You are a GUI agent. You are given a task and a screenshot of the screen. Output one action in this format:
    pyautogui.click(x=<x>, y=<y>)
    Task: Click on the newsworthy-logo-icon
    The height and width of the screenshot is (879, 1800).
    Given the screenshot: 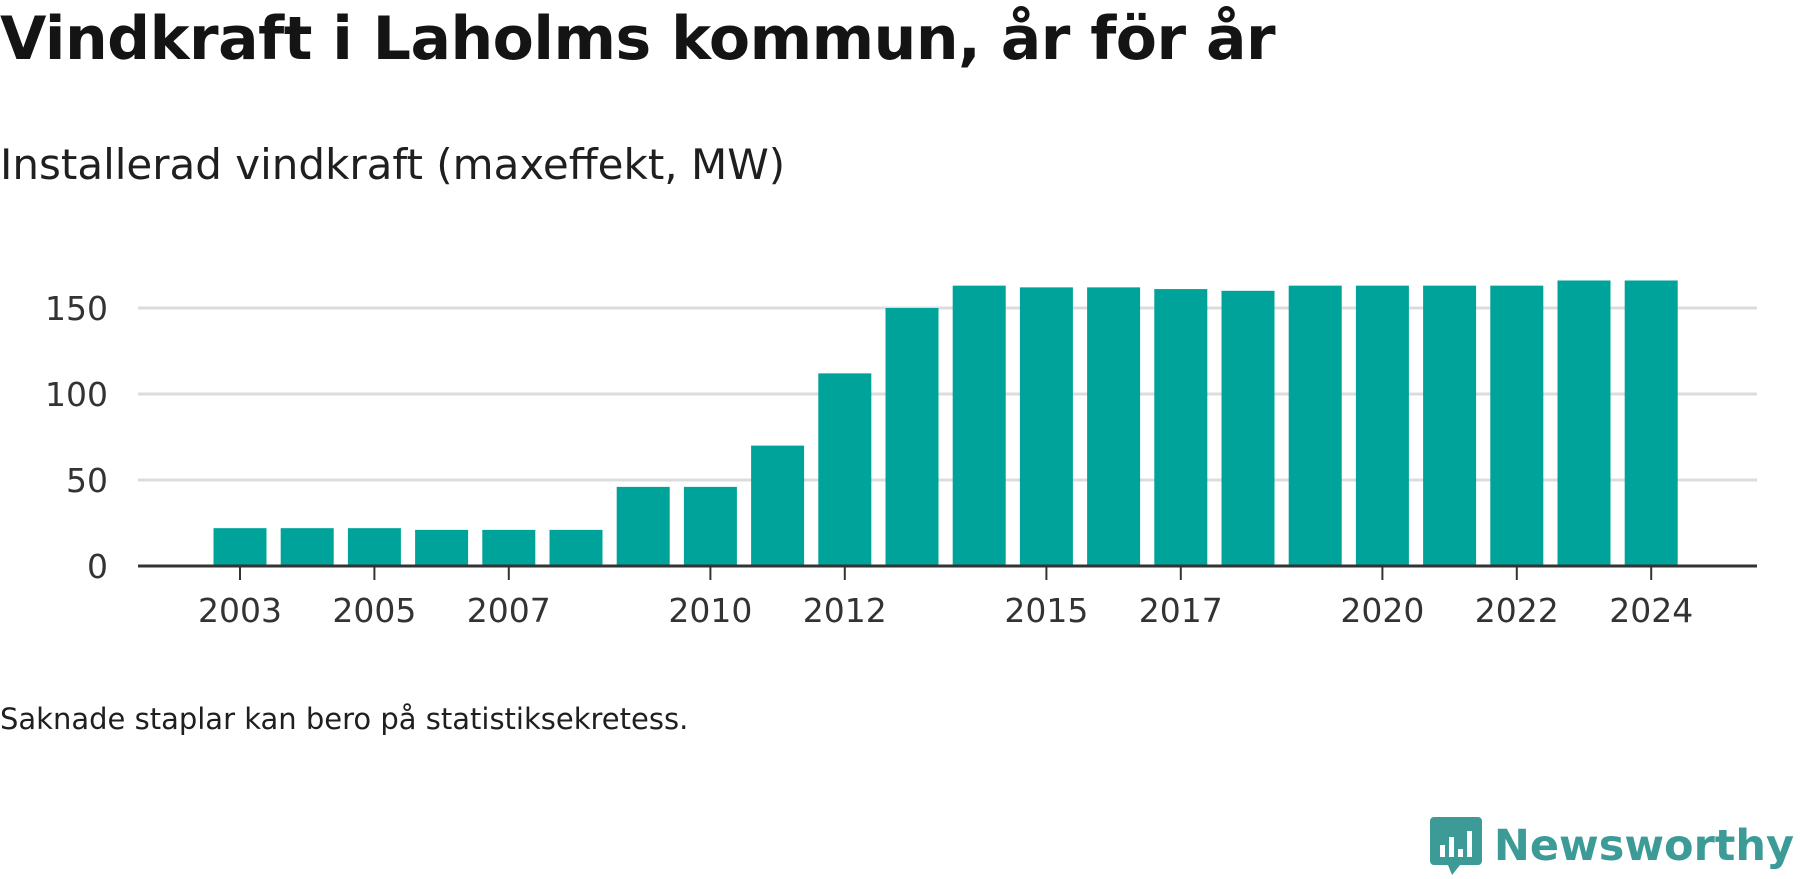 What is the action you would take?
    pyautogui.click(x=1455, y=846)
    